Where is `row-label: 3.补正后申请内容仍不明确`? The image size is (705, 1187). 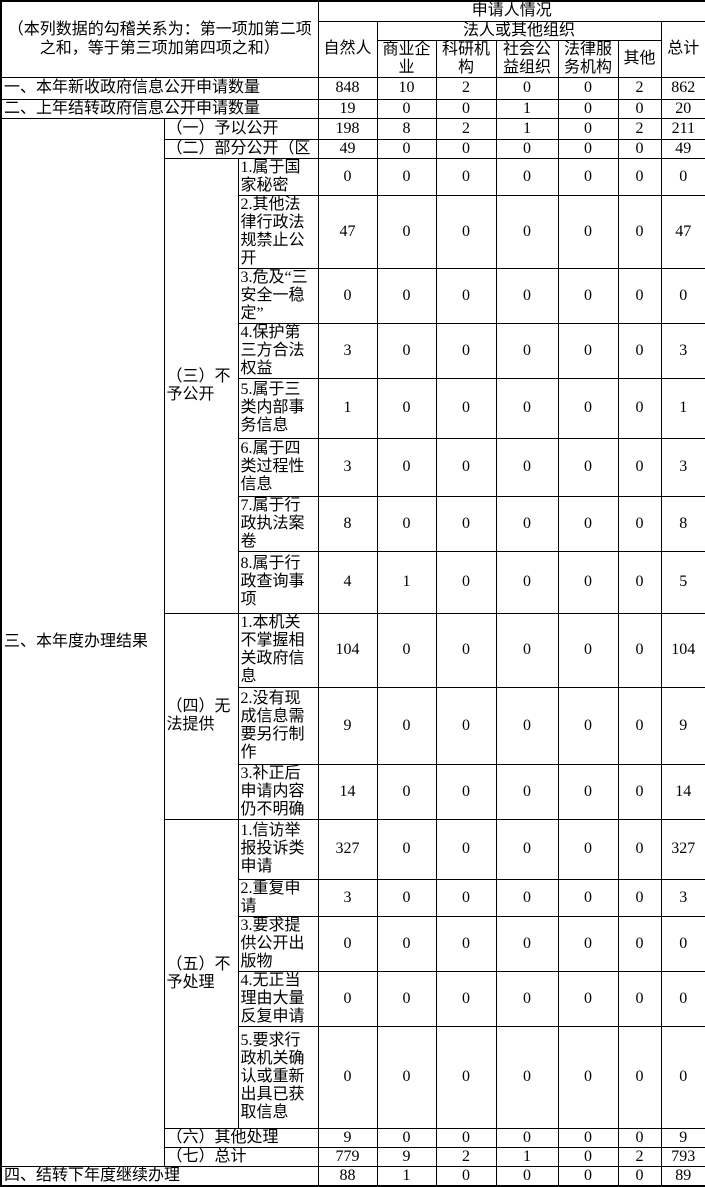
row-label: 3.补正后申请内容仍不明确 is located at coordinates (278, 791).